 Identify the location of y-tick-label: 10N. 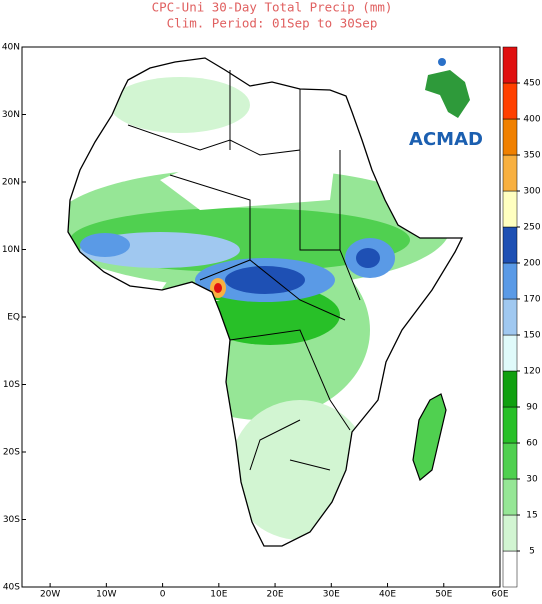
(11, 250).